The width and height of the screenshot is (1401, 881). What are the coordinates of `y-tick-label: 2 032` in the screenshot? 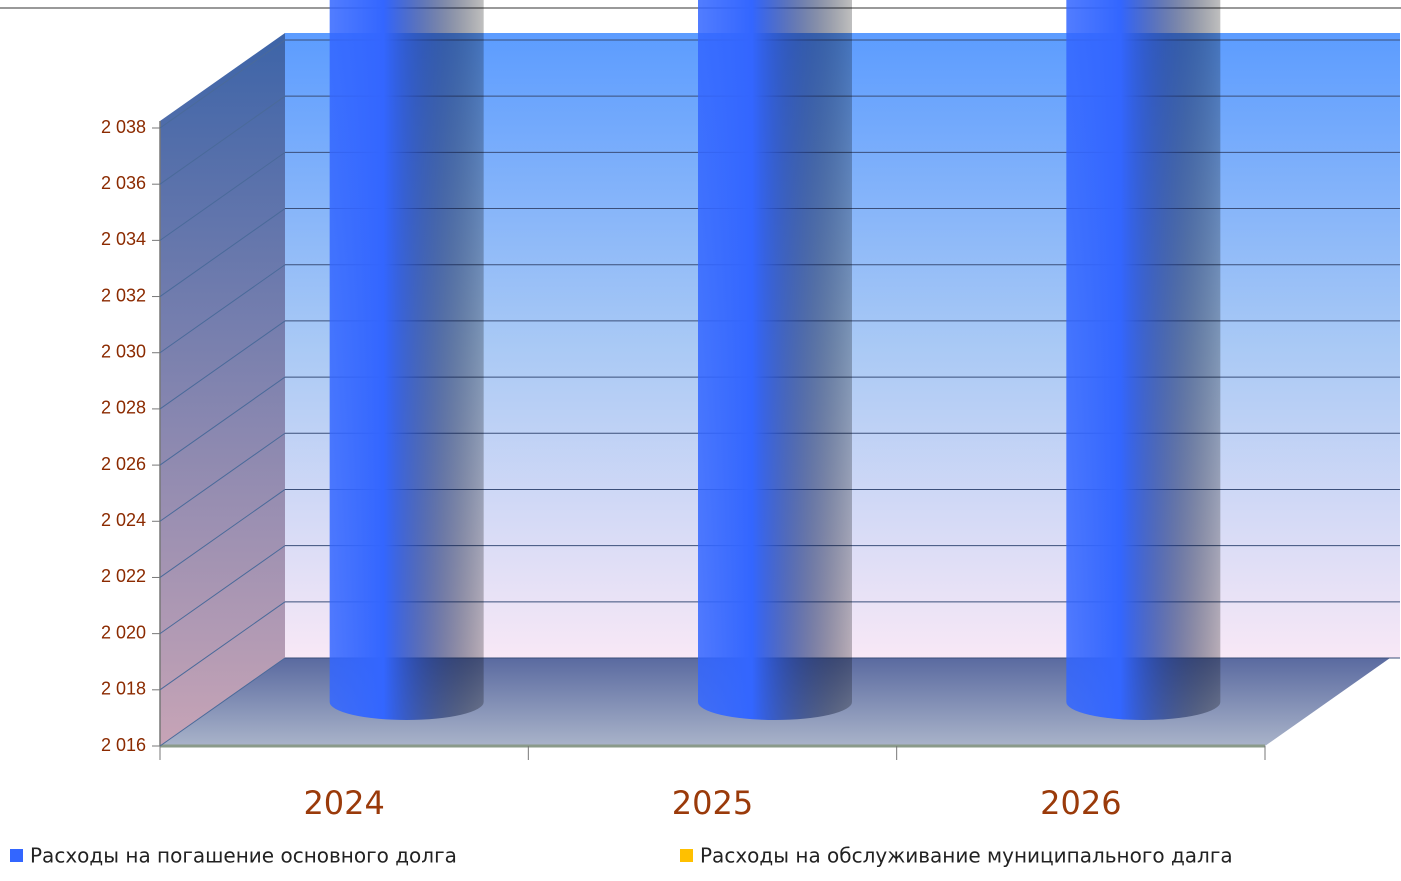 It's located at (123, 295).